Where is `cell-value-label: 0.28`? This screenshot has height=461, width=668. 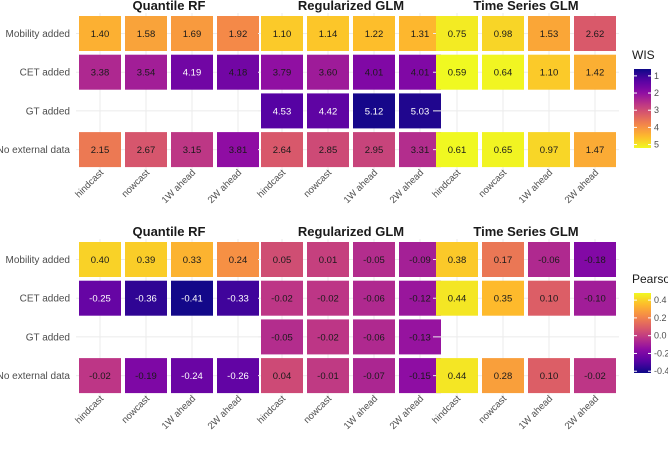
cell-value-label: 0.28 is located at coordinates (503, 376).